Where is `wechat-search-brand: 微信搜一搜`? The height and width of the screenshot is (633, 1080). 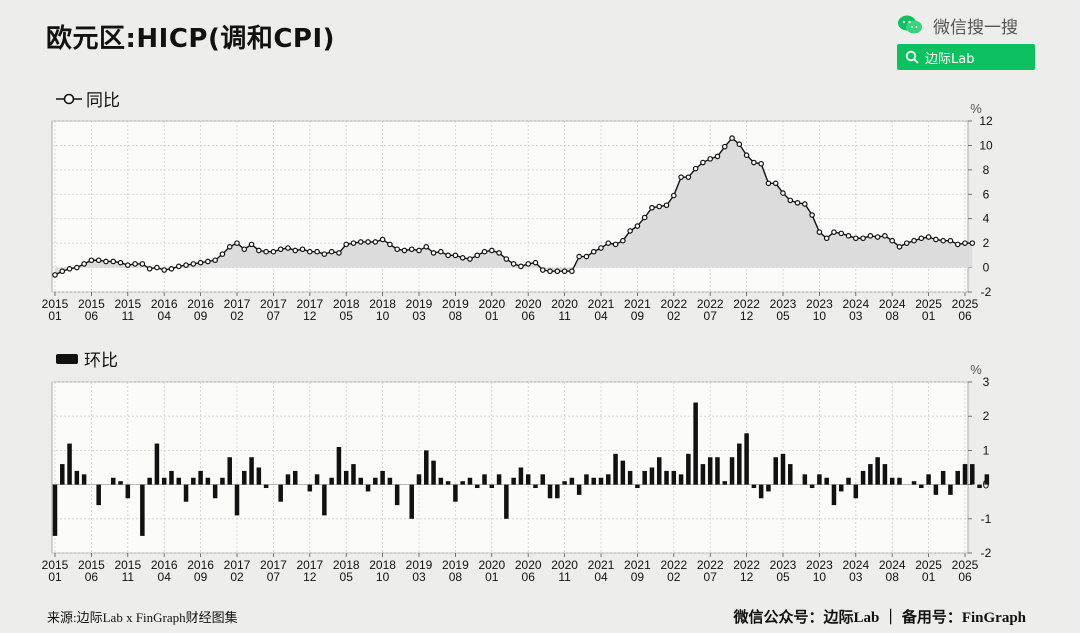 wechat-search-brand: 微信搜一搜 is located at coordinates (967, 25).